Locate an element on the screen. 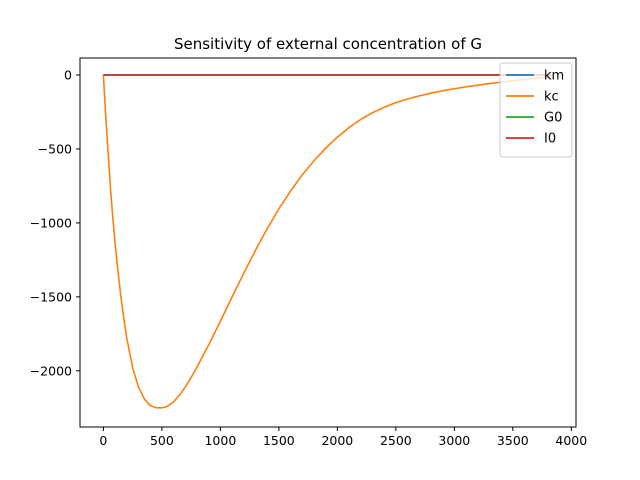 The image size is (640, 480). y-tick-label: −500 is located at coordinates (55, 148).